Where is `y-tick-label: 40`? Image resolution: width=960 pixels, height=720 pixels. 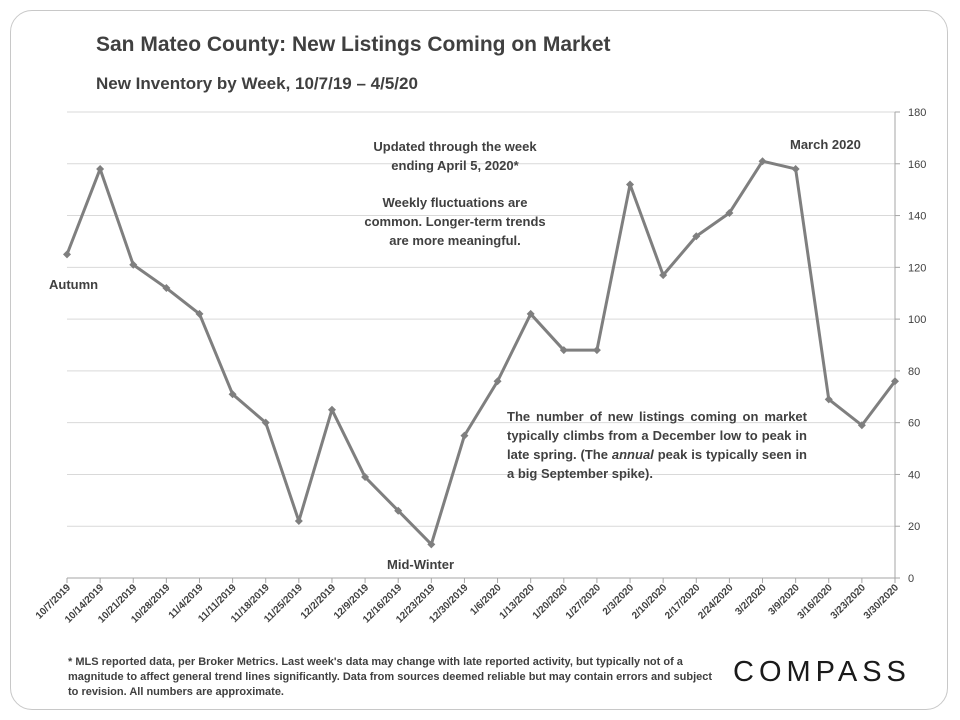 y-tick-label: 40 is located at coordinates (914, 475).